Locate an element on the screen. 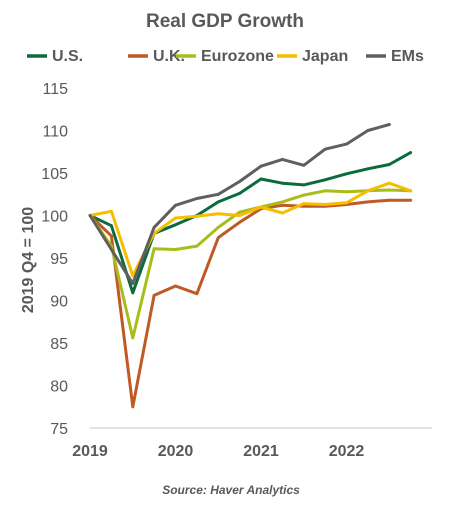 This screenshot has height=523, width=461. x-tick-label: 2019 is located at coordinates (90, 451).